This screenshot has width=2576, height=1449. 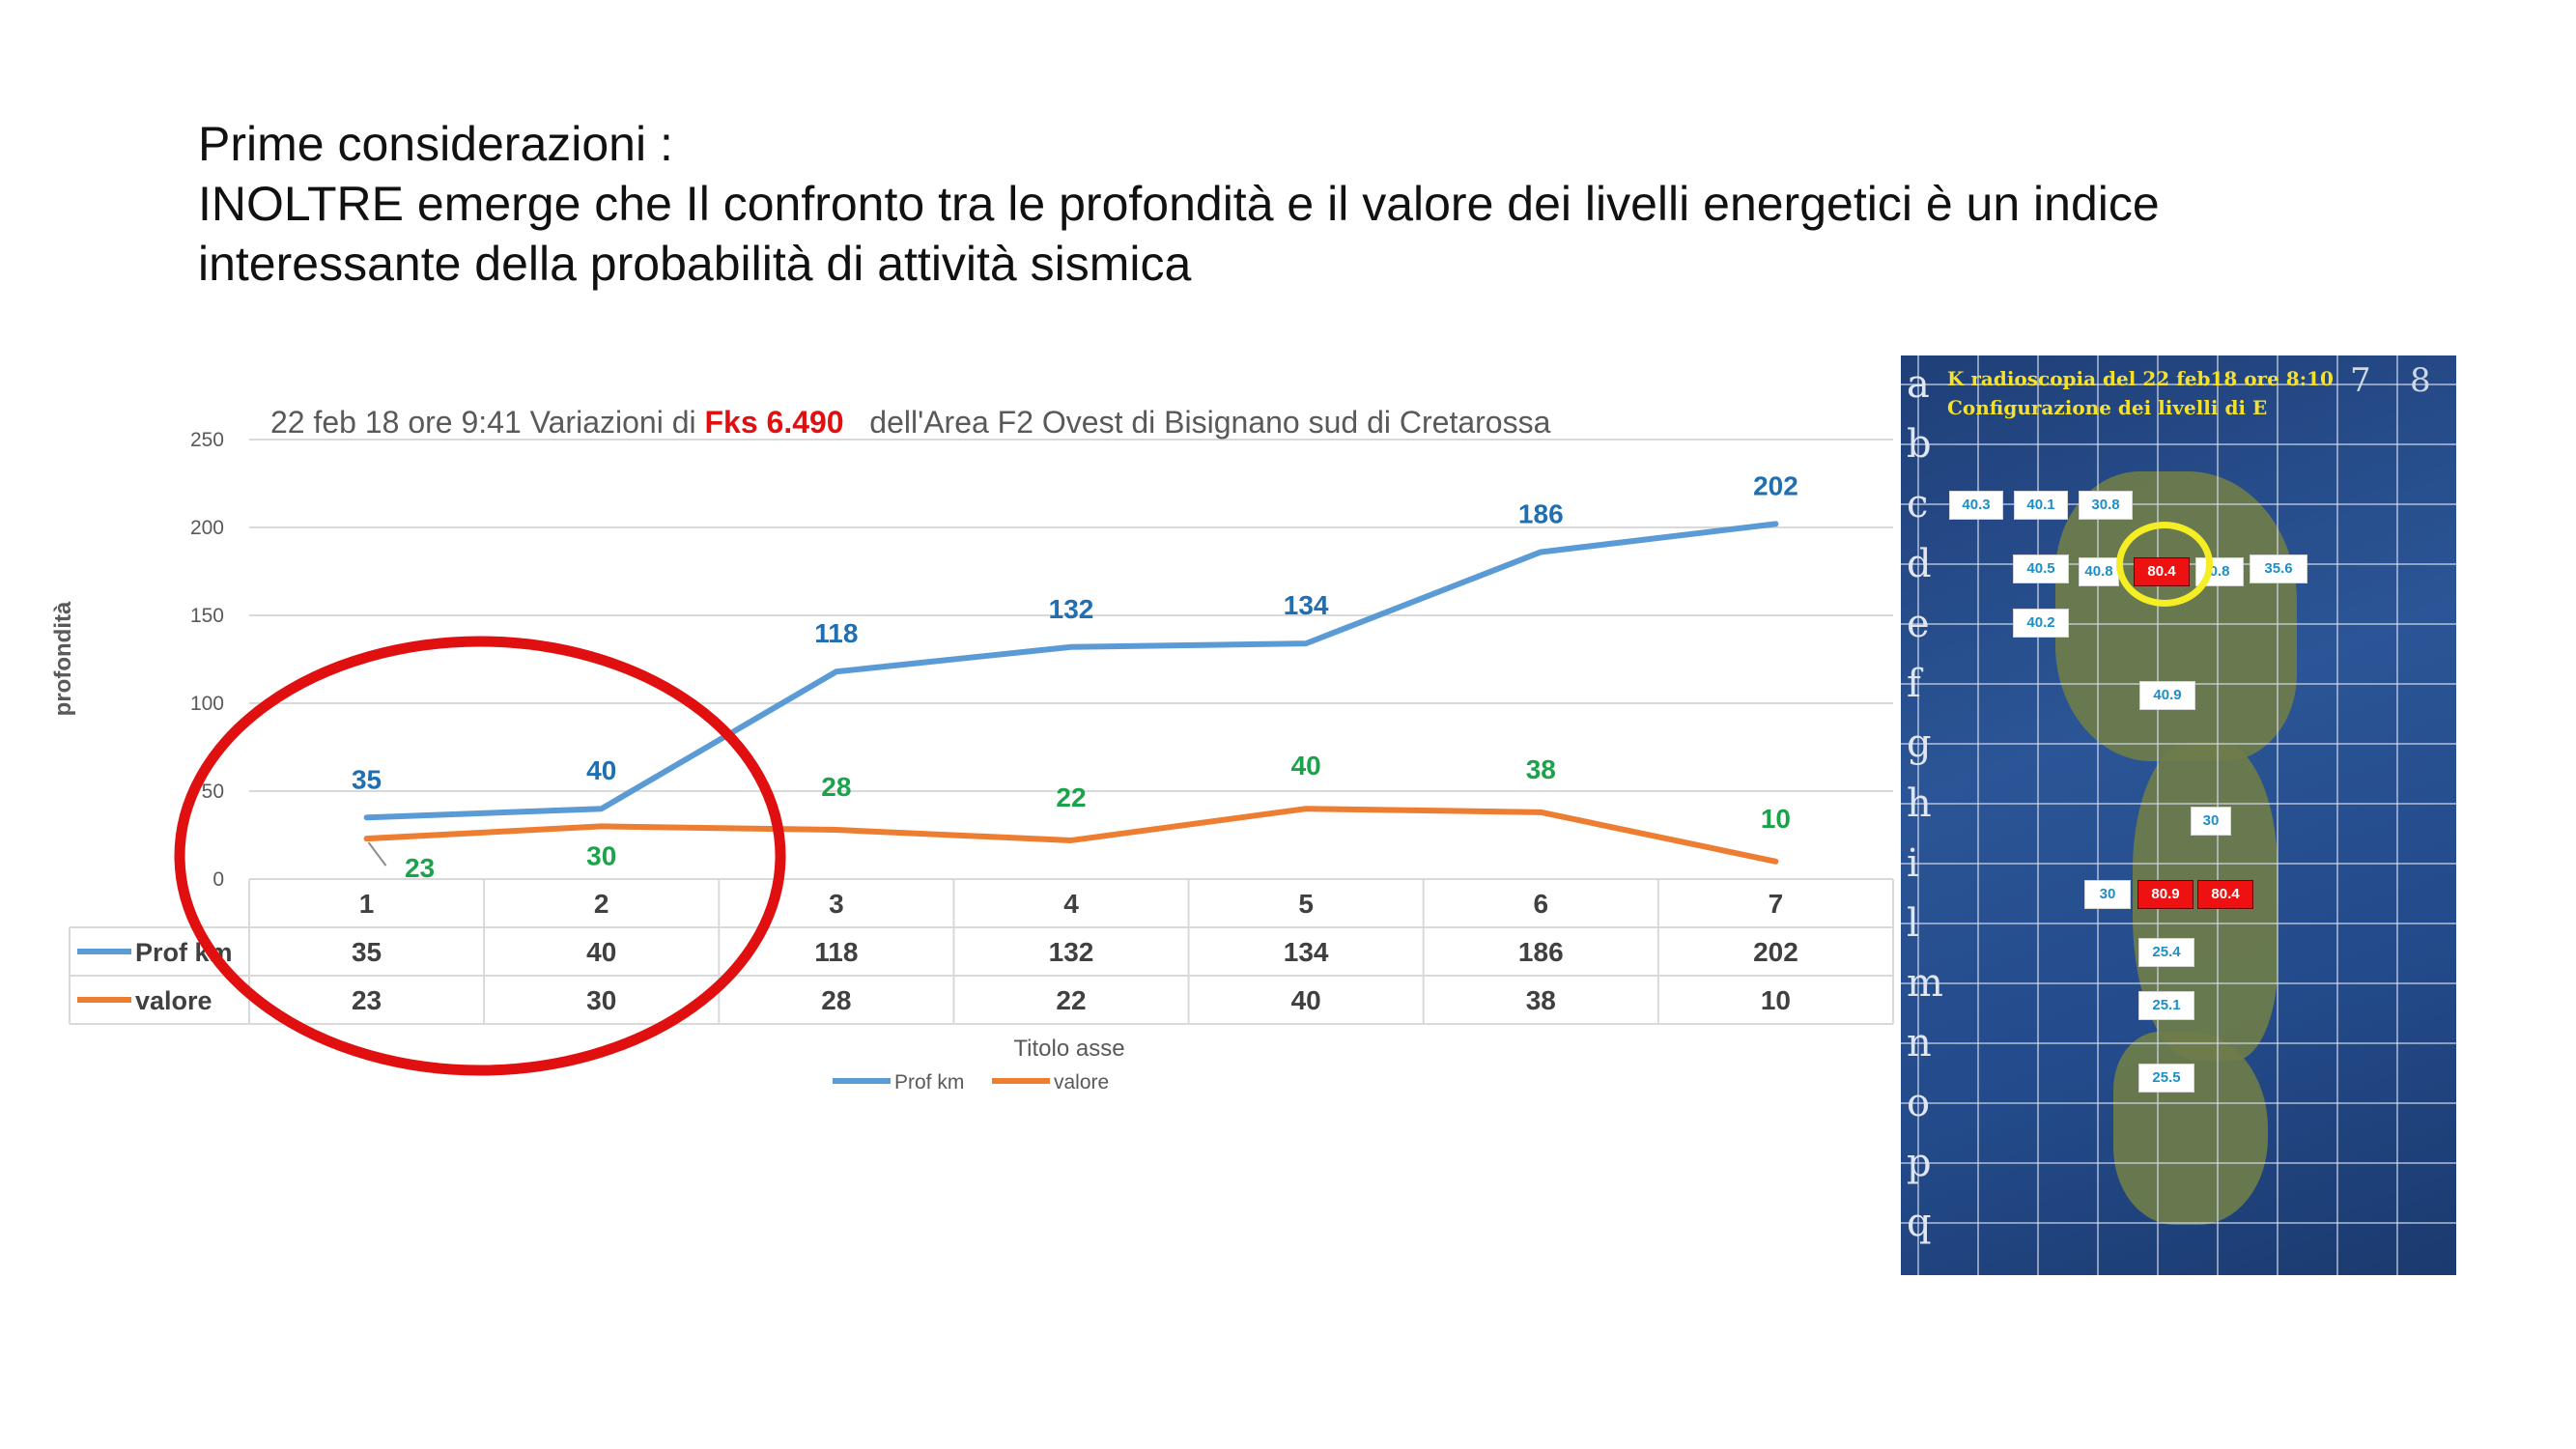 I want to click on y-axis-title: profondità, so click(x=63, y=658).